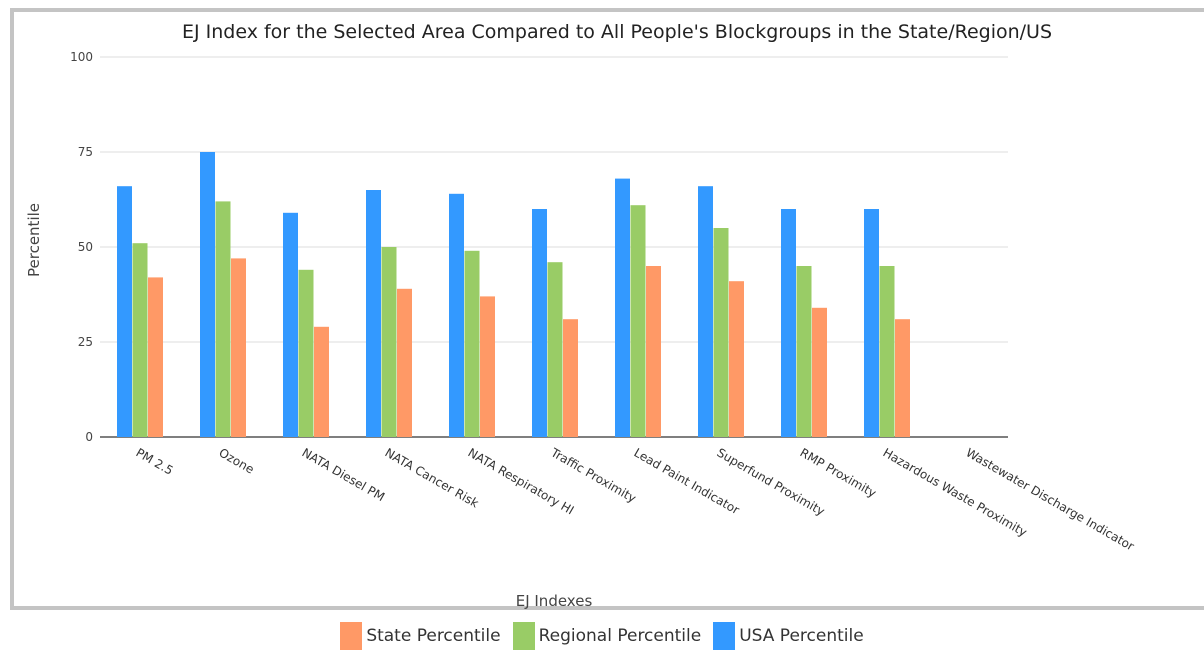  Describe the element at coordinates (801, 636) in the screenshot. I see `legend-label: USA Percentile` at that location.